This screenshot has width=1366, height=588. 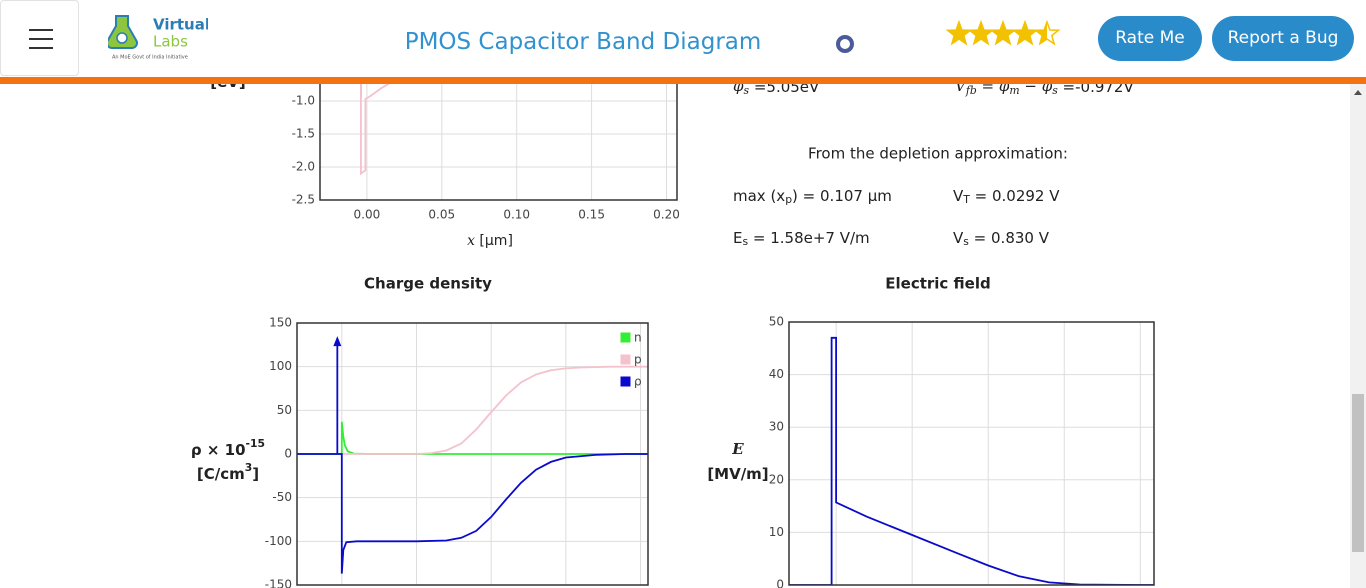 I want to click on legend-label: n, so click(x=638, y=338).